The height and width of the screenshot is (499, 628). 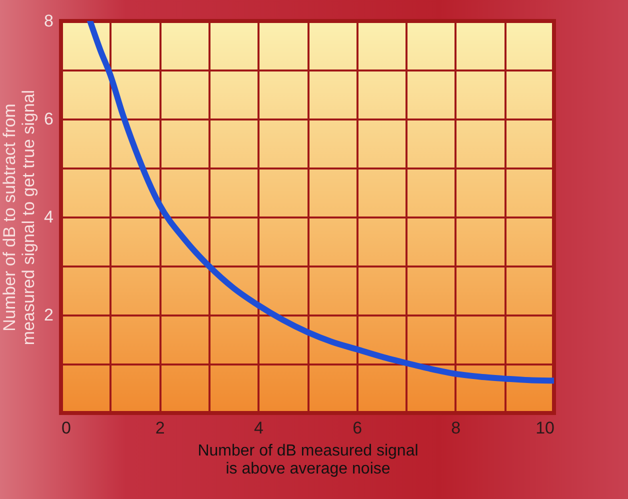 I want to click on x-tick-label: 10, so click(x=545, y=428).